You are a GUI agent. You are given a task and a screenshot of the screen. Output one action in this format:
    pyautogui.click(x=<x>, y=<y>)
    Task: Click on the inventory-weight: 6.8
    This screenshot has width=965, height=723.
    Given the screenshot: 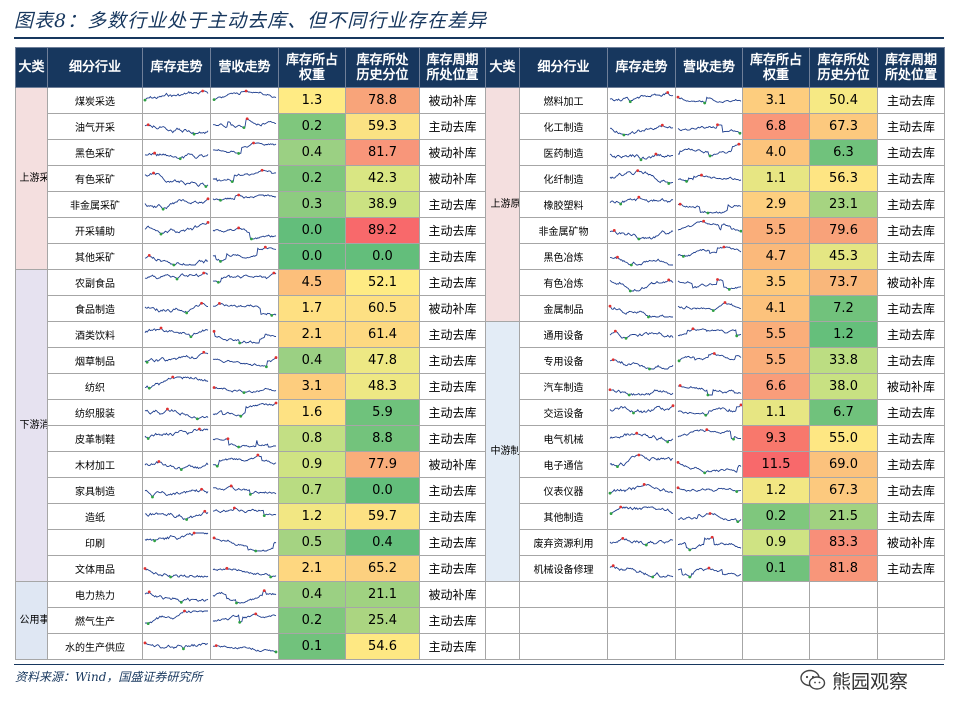 What is the action you would take?
    pyautogui.click(x=776, y=126)
    